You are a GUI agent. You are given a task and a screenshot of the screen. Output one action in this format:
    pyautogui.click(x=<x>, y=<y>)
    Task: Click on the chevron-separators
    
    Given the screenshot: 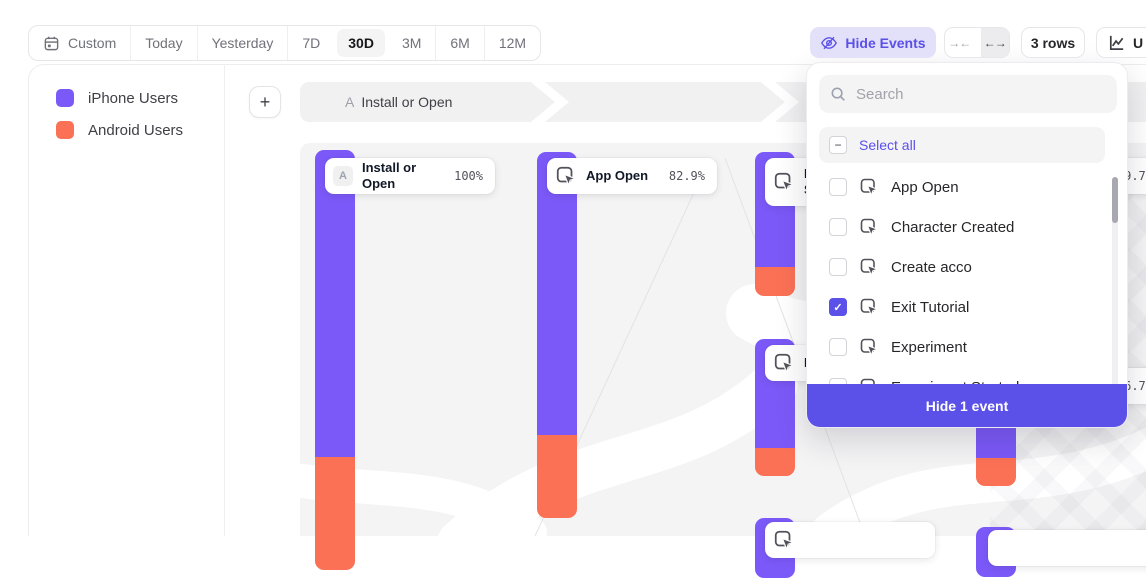 What is the action you would take?
    pyautogui.click(x=665, y=102)
    